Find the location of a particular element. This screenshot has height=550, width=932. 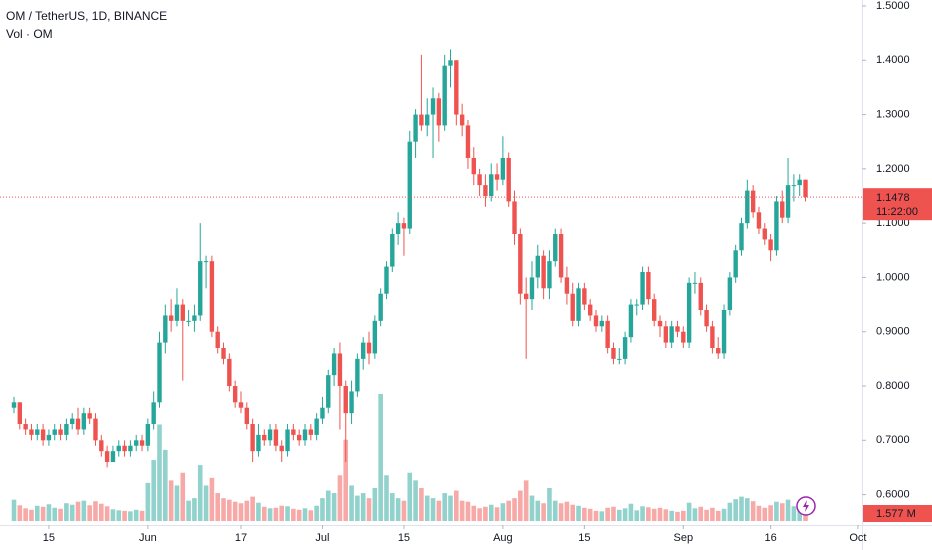

last-volume-box is located at coordinates (897, 513).